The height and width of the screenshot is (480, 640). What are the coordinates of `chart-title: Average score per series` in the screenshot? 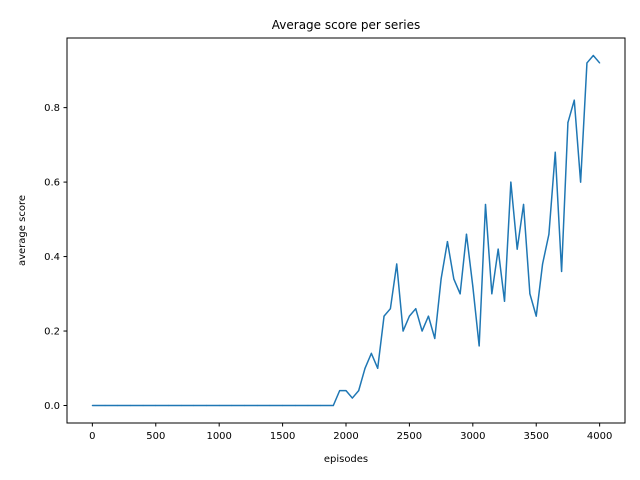 It's located at (346, 25).